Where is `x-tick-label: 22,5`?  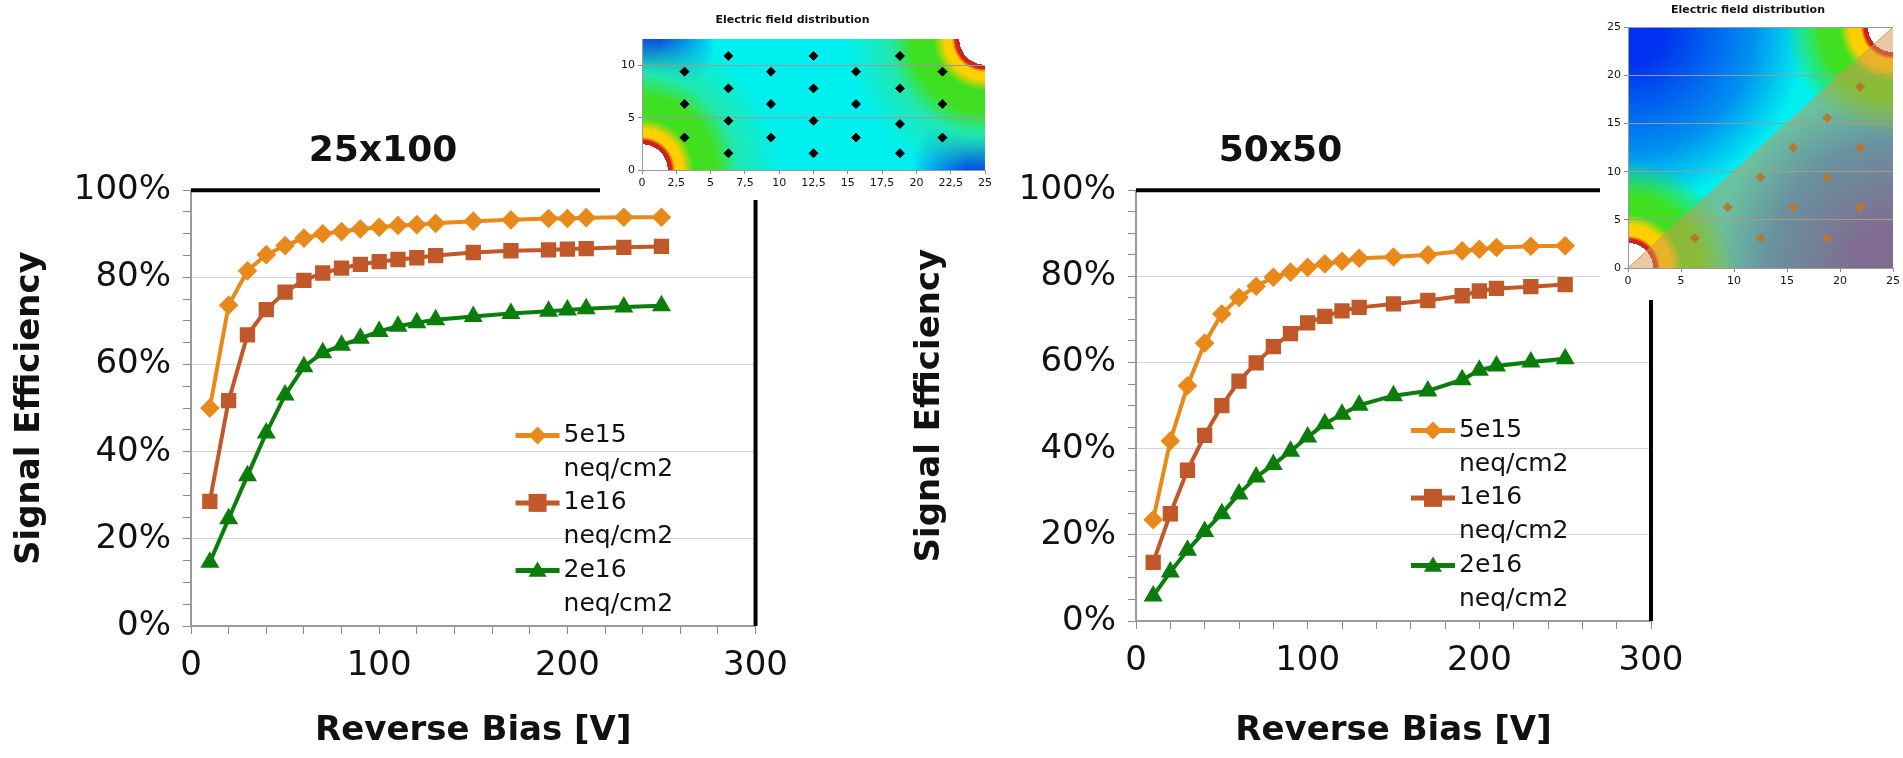 x-tick-label: 22,5 is located at coordinates (950, 183).